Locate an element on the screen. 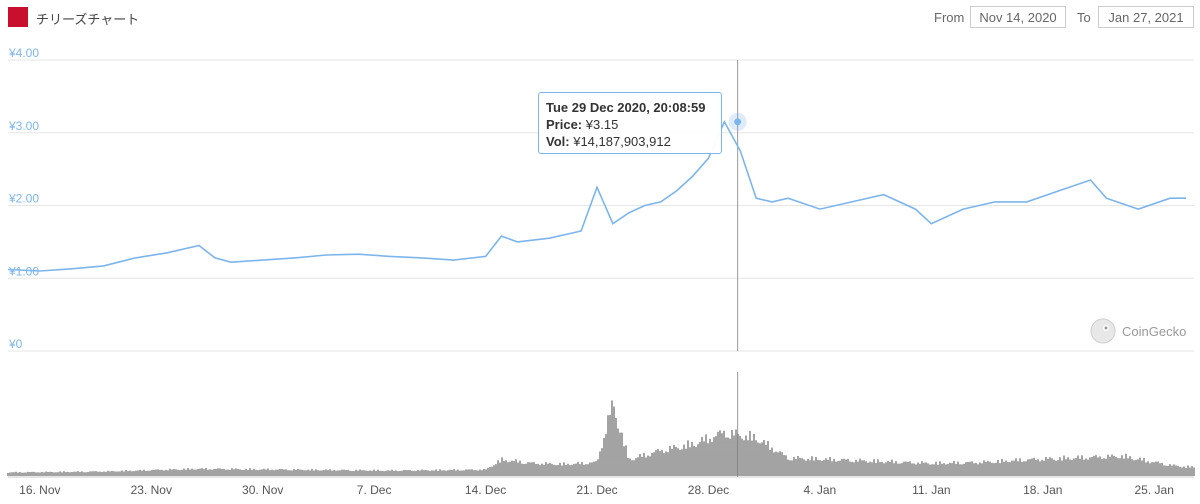 Image resolution: width=1200 pixels, height=504 pixels. y-tick-label: ¥4.00 is located at coordinates (23, 53).